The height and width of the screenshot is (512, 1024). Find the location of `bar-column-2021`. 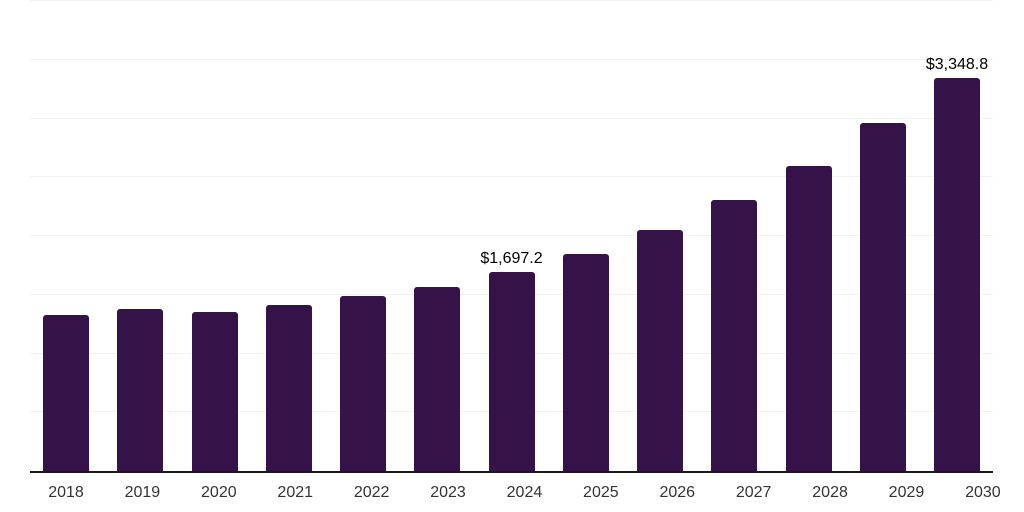

bar-column-2021 is located at coordinates (288, 236).